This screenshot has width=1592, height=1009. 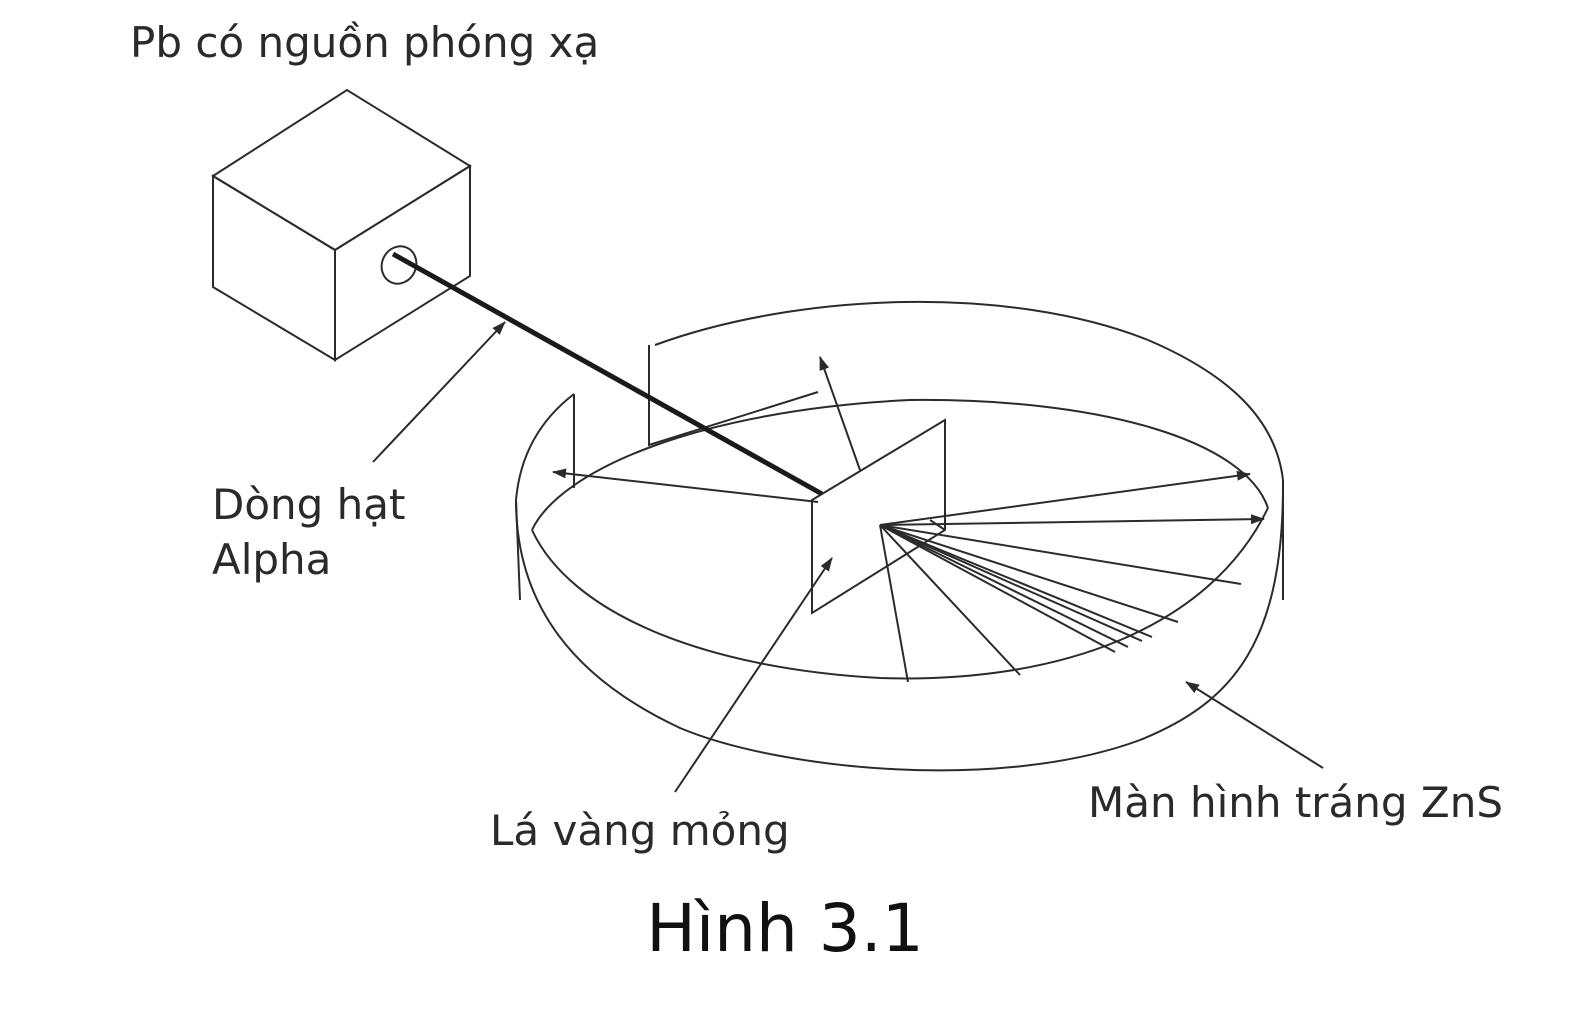 I want to click on lead-box-top-face, so click(x=341, y=170).